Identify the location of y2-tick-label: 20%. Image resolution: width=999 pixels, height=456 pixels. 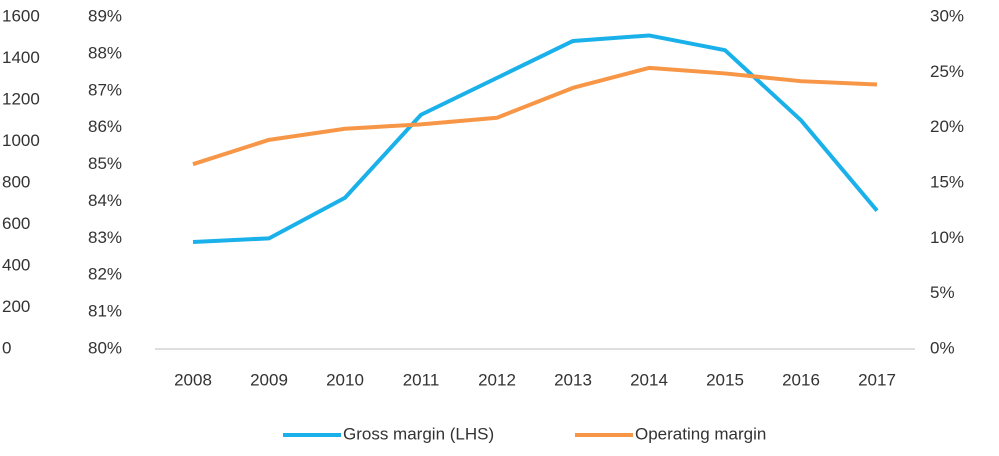
(947, 126).